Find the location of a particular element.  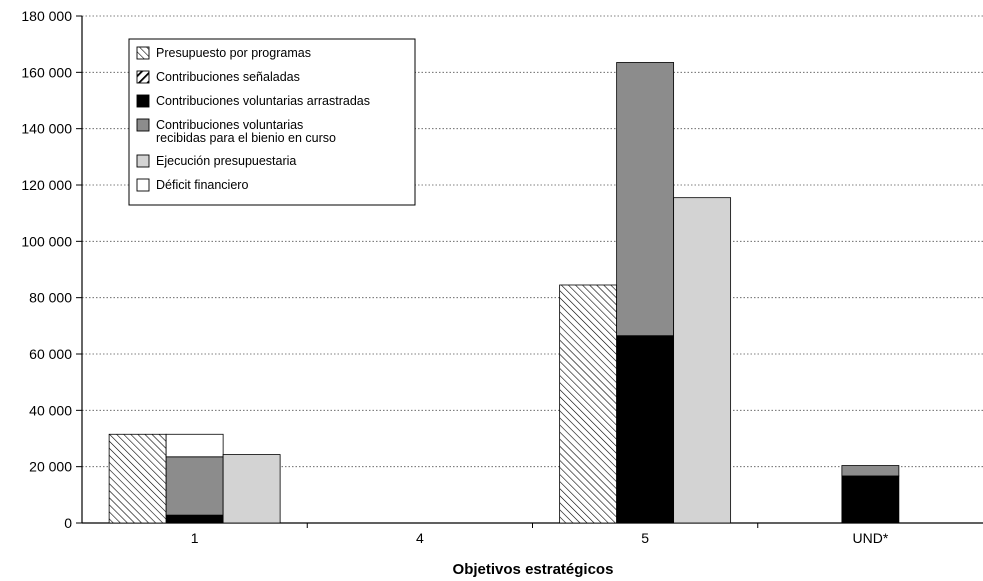

x-axis-title: Objetivos estratégicos is located at coordinates (533, 569).